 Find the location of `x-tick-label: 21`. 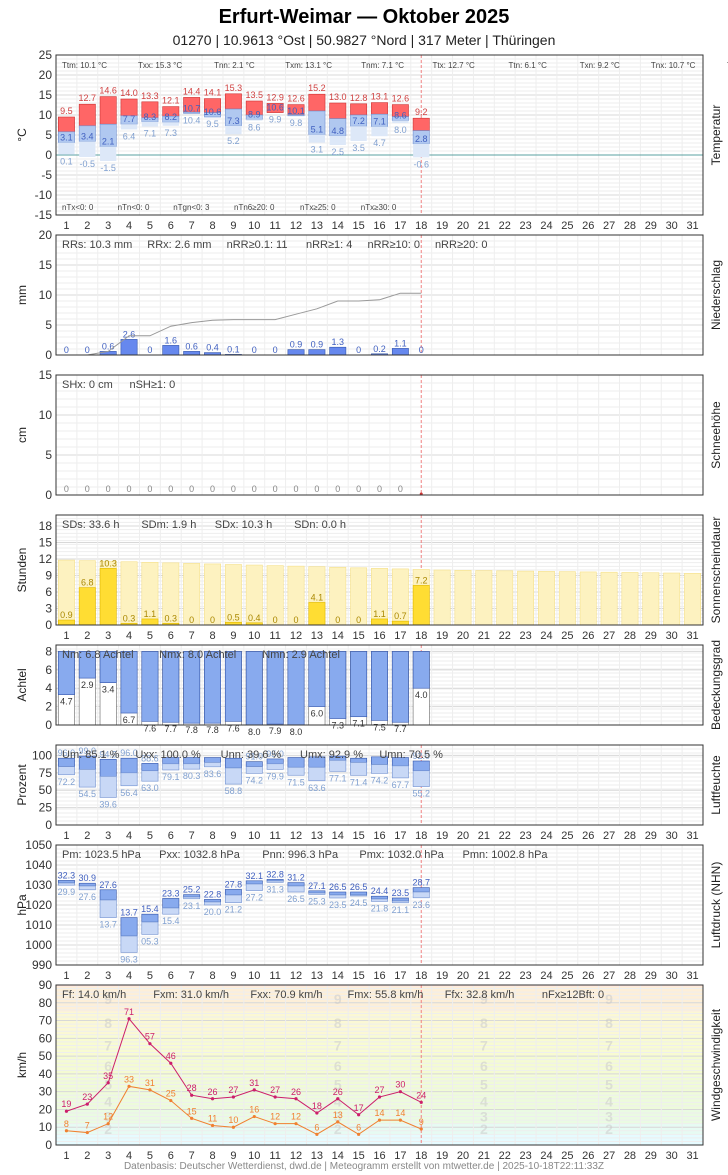

x-tick-label: 21 is located at coordinates (484, 226).